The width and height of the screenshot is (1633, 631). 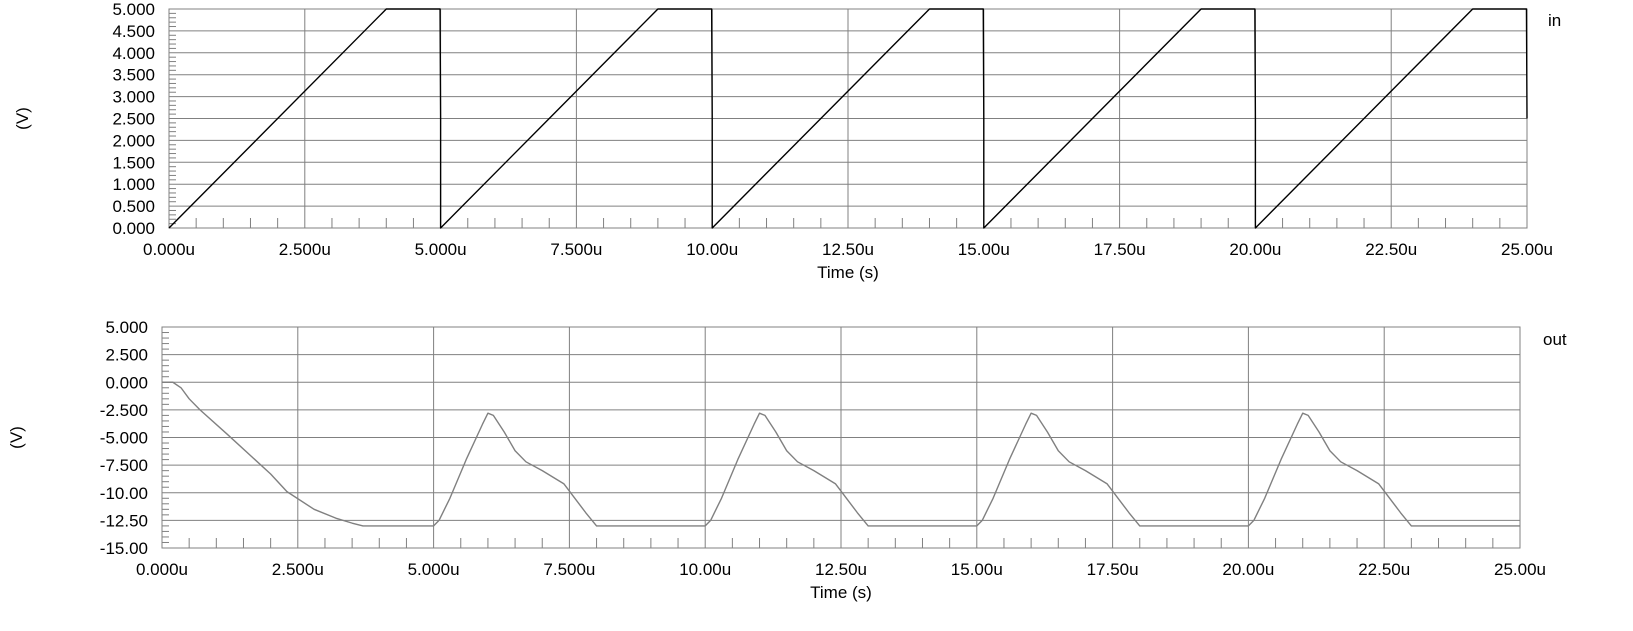 What do you see at coordinates (1554, 20) in the screenshot?
I see `series-label: in` at bounding box center [1554, 20].